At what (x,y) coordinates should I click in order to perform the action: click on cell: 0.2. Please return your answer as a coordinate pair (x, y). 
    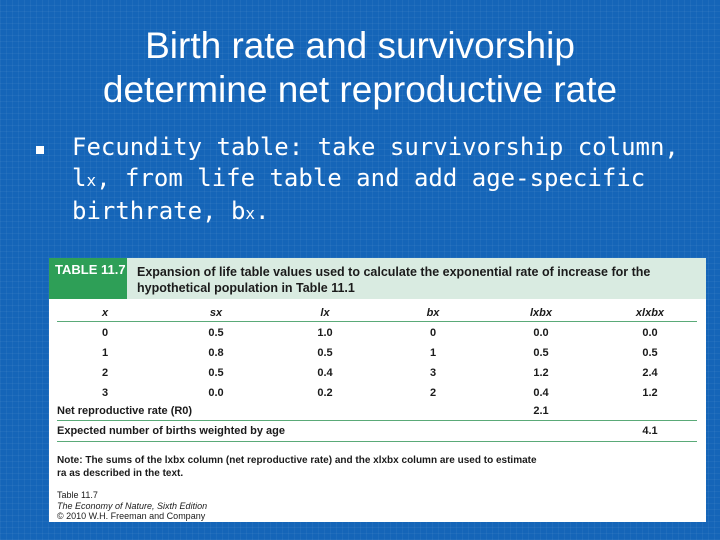
    Looking at the image, I should click on (325, 393).